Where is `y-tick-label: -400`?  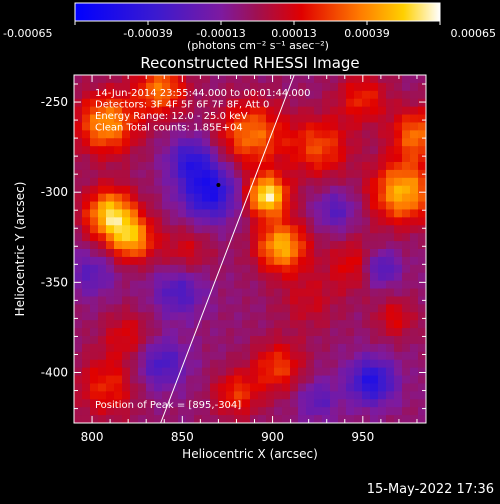 y-tick-label: -400 is located at coordinates (54, 373).